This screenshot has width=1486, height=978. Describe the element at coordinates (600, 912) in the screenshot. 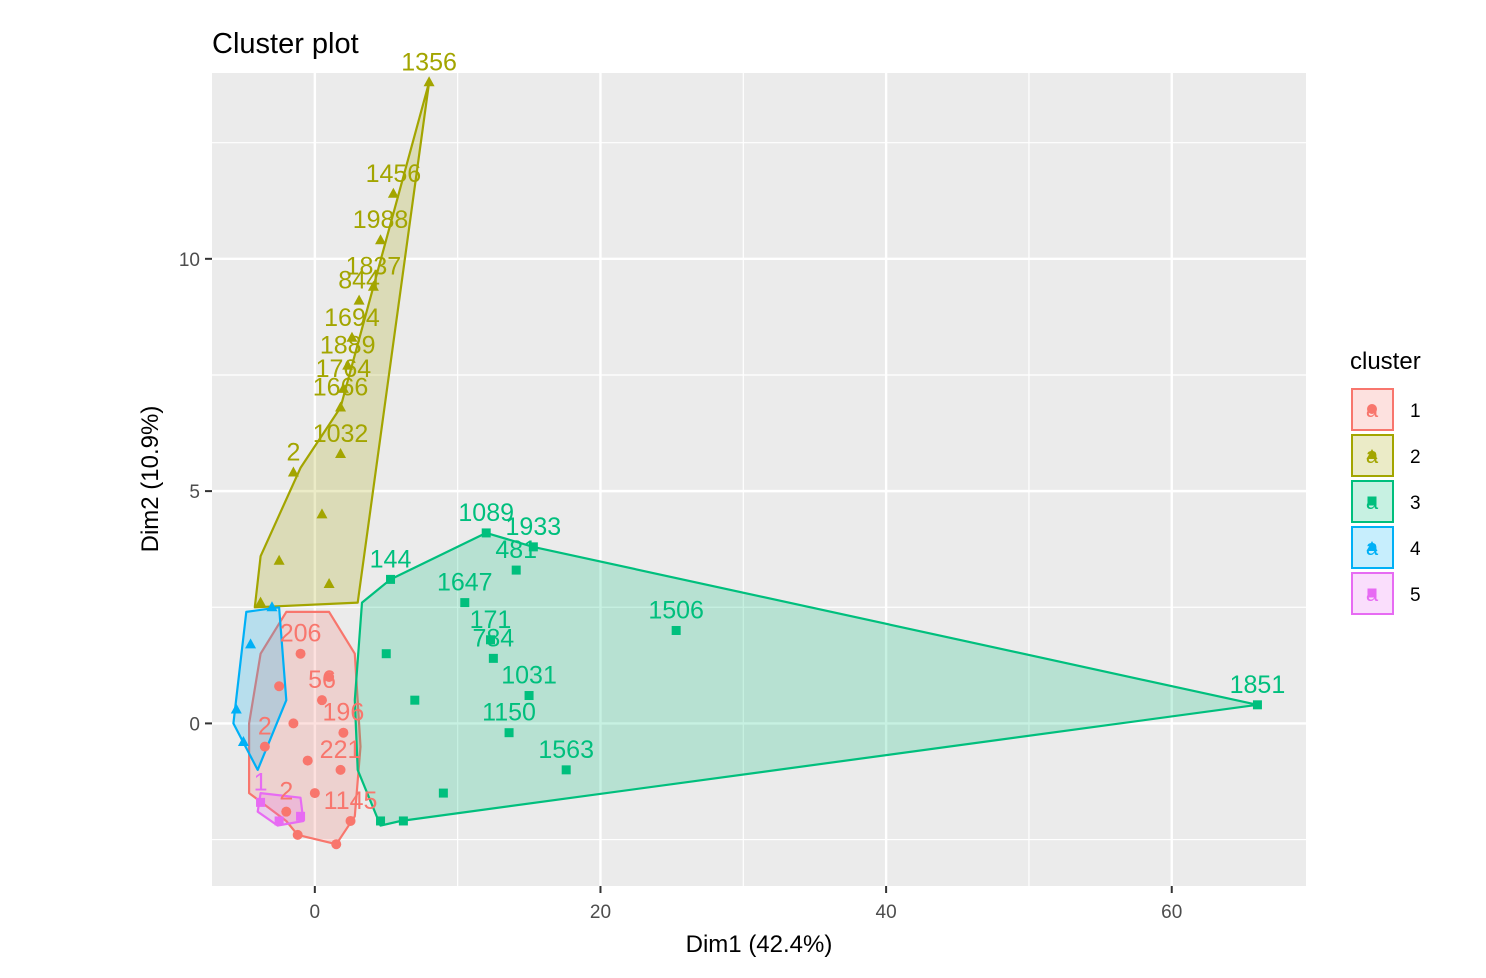

I see `x-tick-label: 20` at that location.